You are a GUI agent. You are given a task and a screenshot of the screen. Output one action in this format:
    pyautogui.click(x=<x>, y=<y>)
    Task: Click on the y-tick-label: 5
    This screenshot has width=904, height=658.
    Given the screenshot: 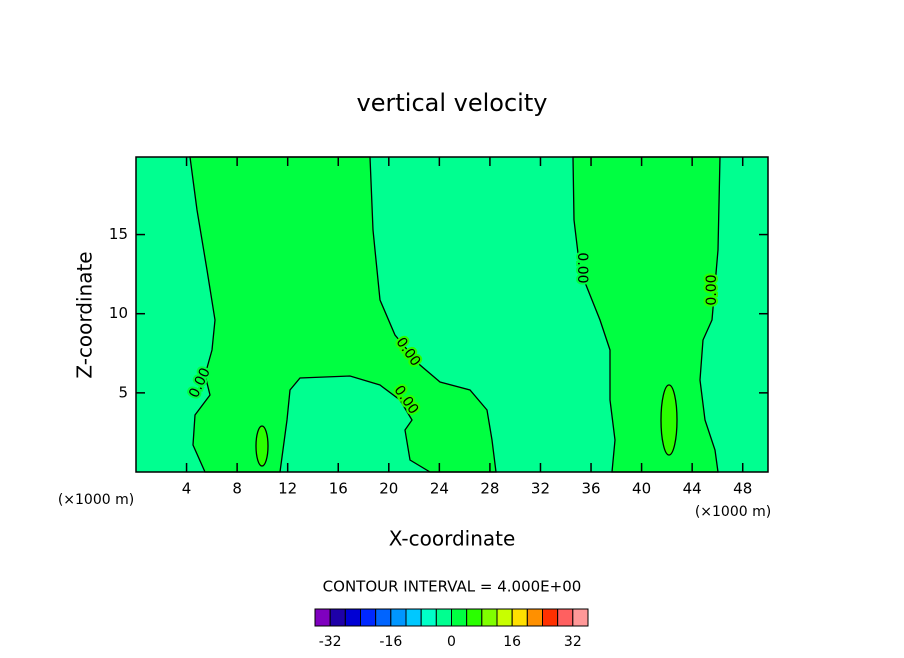 What is the action you would take?
    pyautogui.click(x=123, y=392)
    